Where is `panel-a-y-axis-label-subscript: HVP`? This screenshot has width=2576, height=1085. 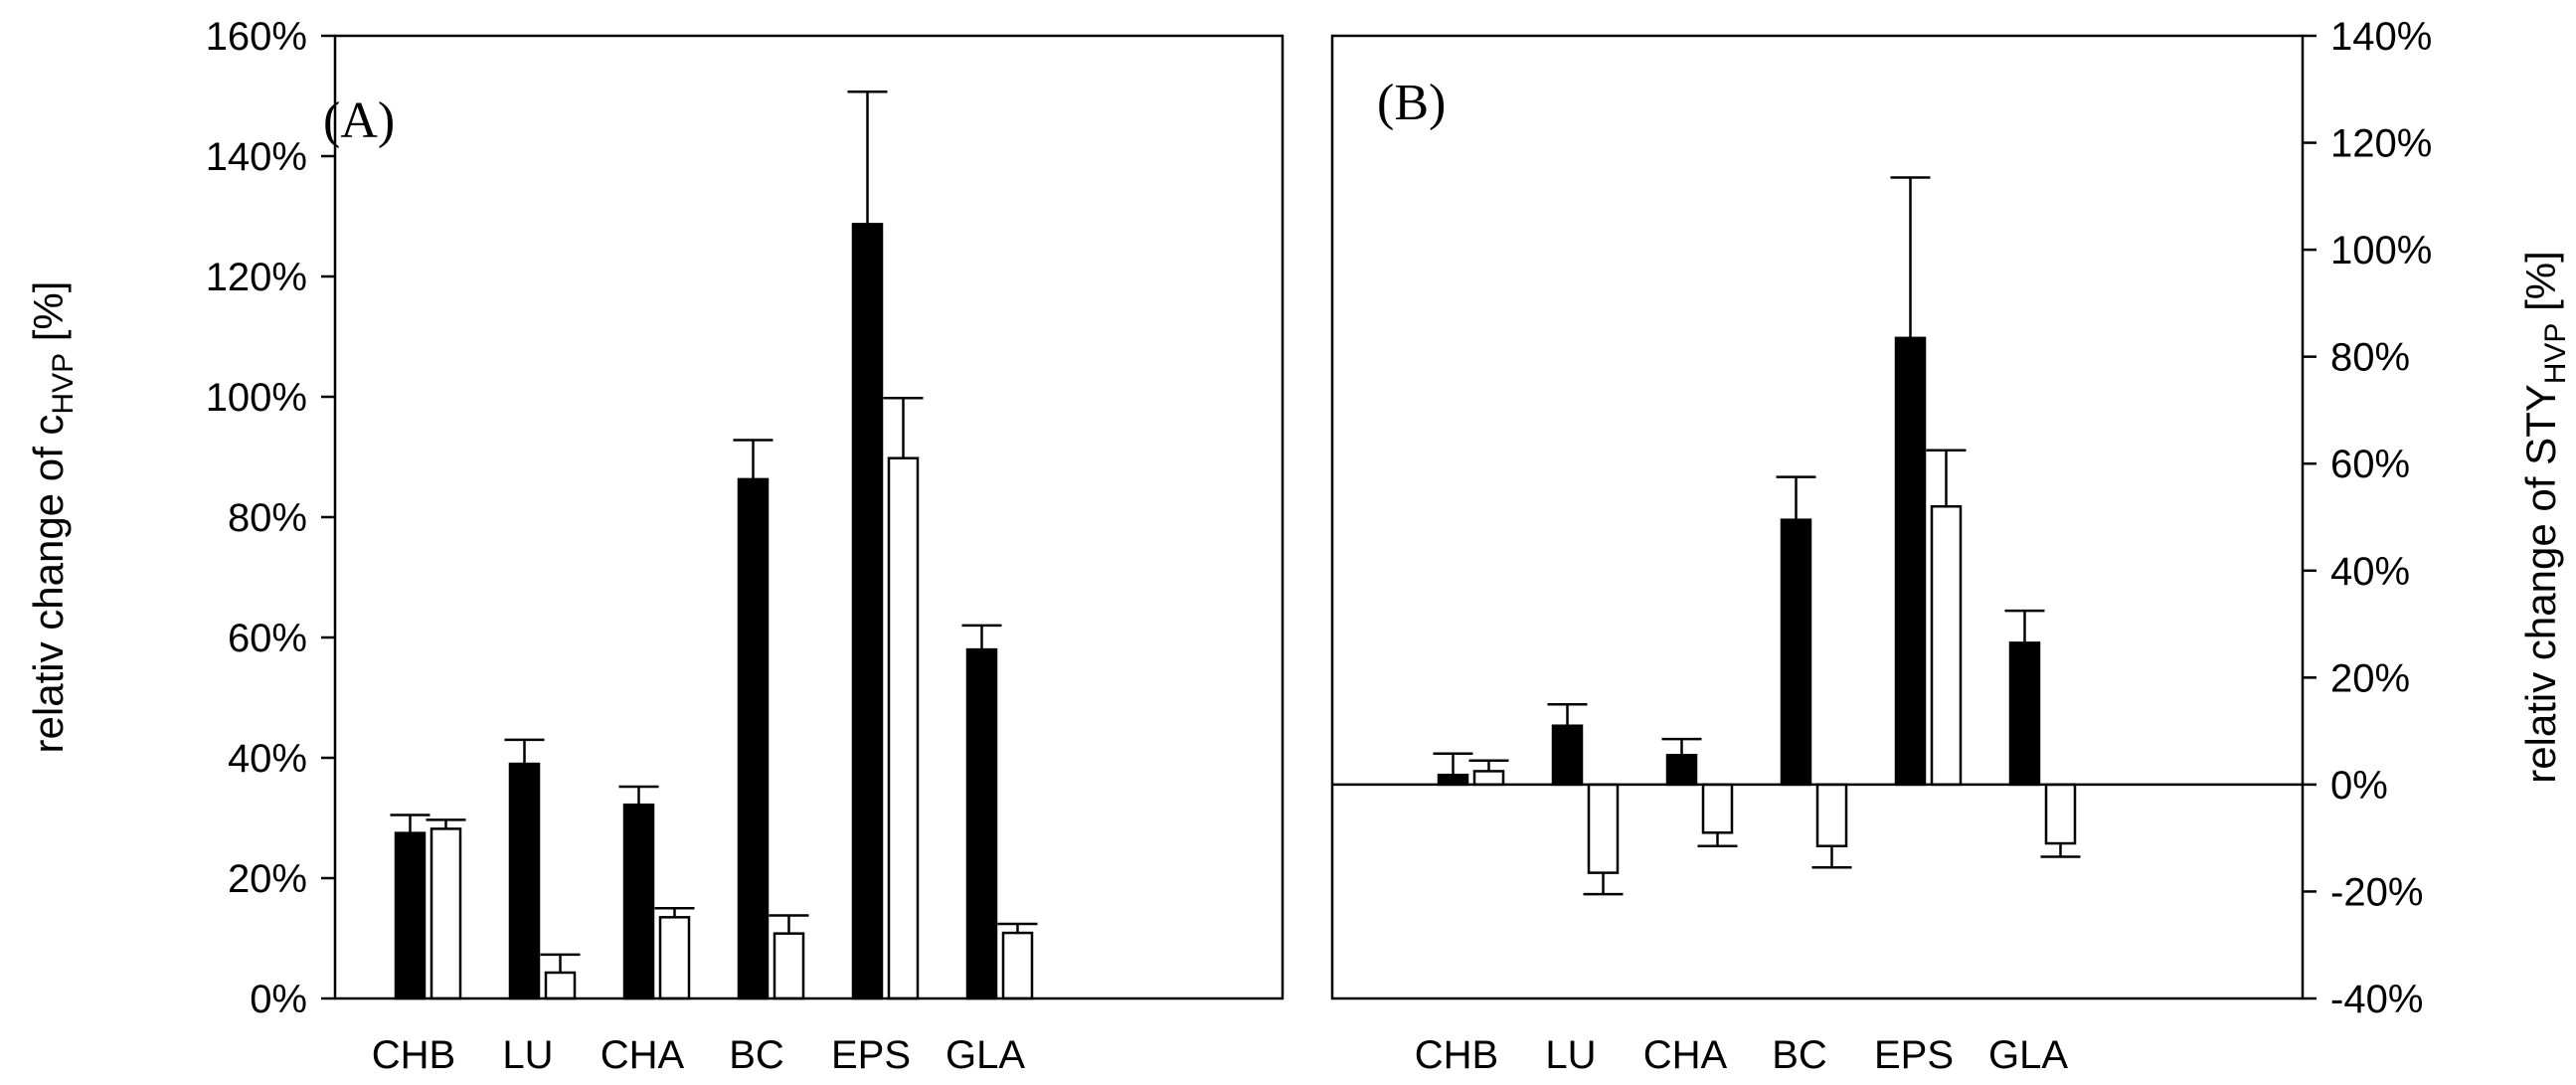
panel-a-y-axis-label-subscript: HVP is located at coordinates (63, 384).